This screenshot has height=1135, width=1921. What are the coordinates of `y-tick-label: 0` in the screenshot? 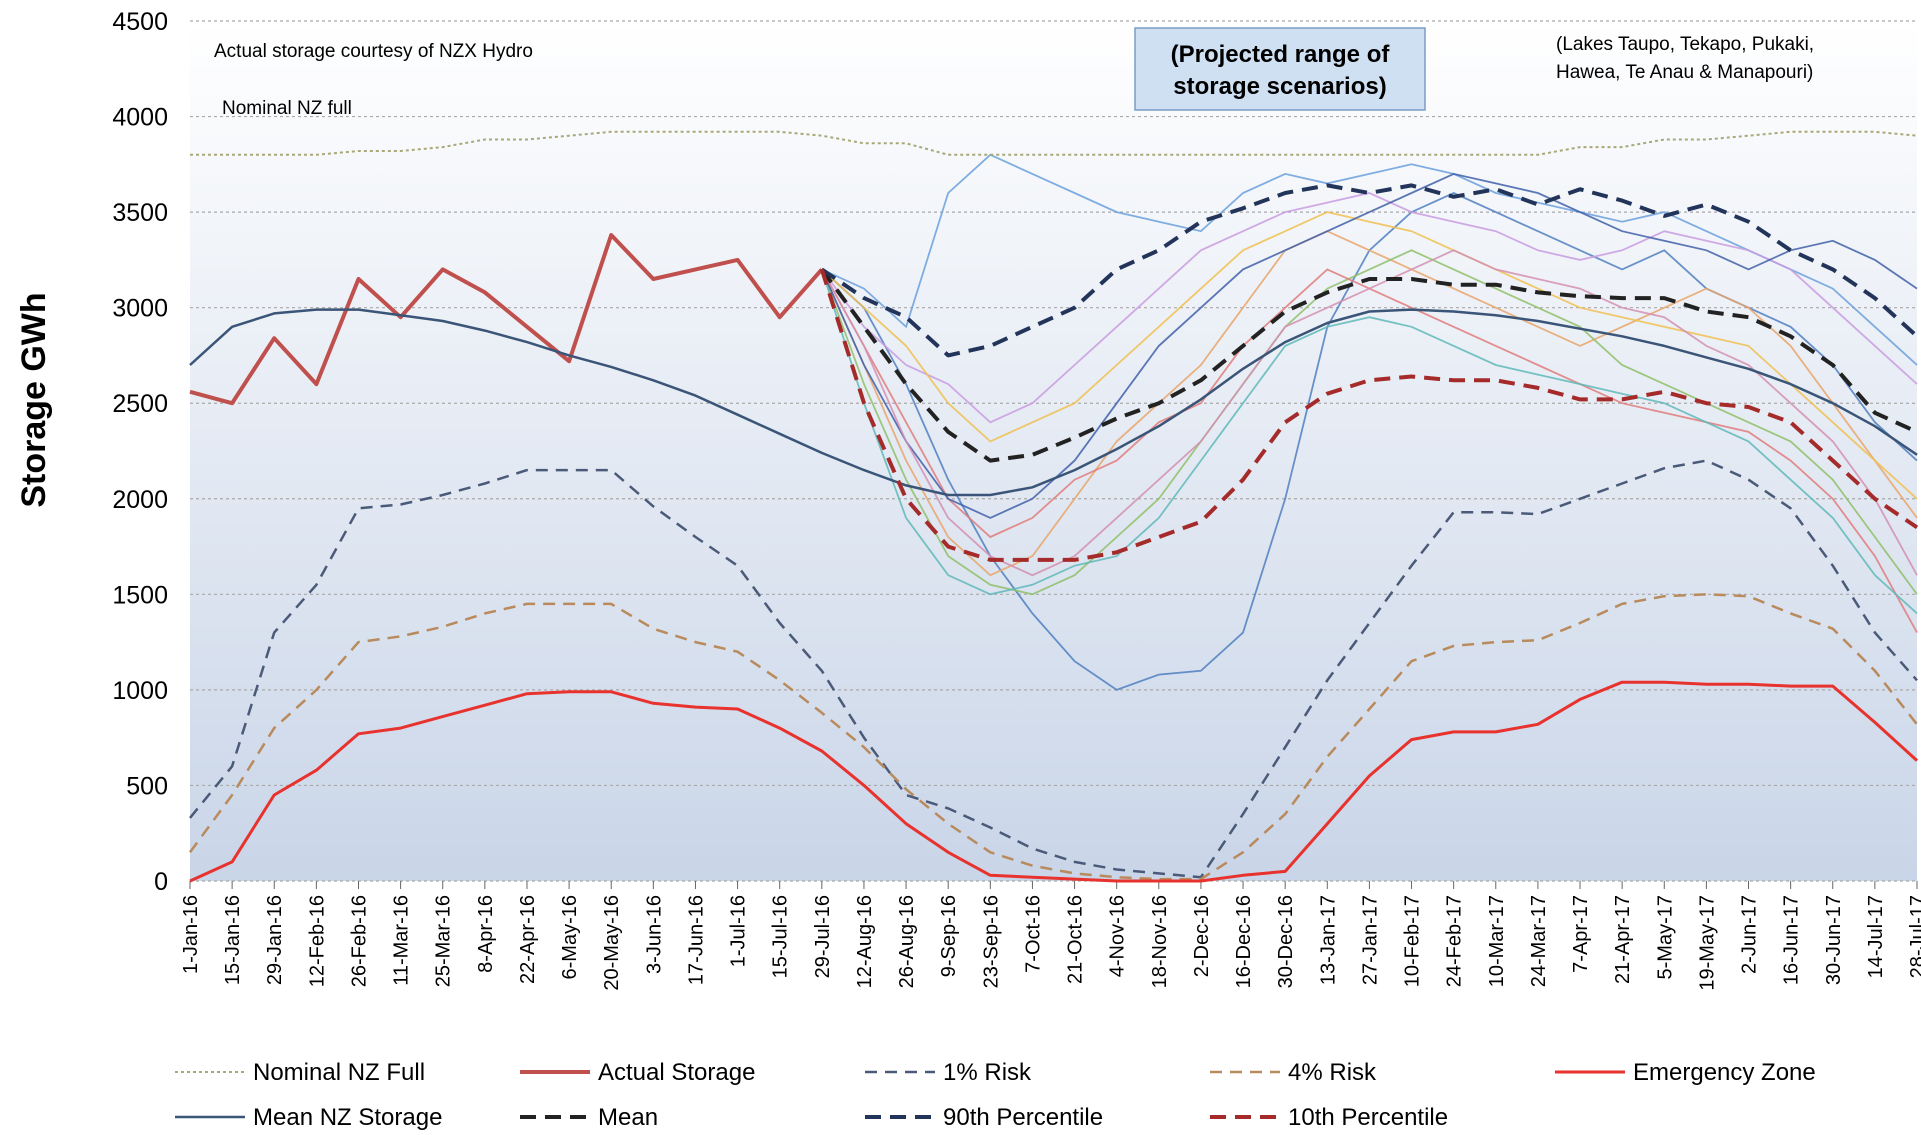 It's located at (161, 882).